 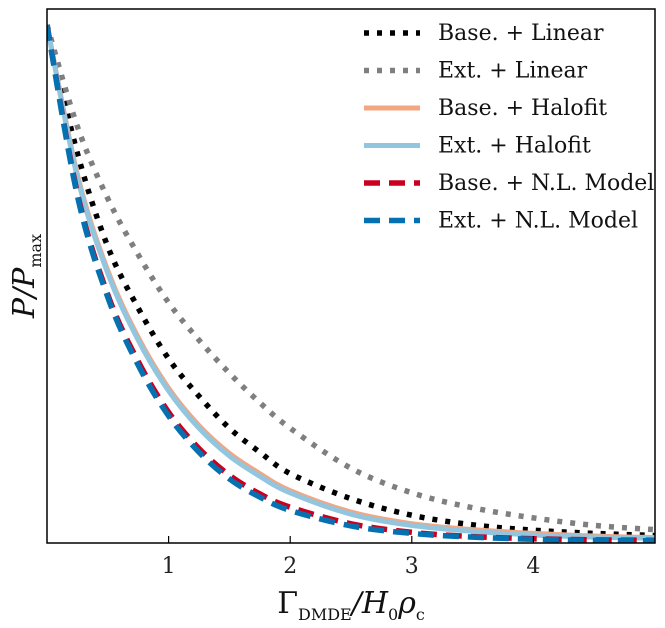 I want to click on y-axis-label: P/Pmax, so click(x=26, y=276).